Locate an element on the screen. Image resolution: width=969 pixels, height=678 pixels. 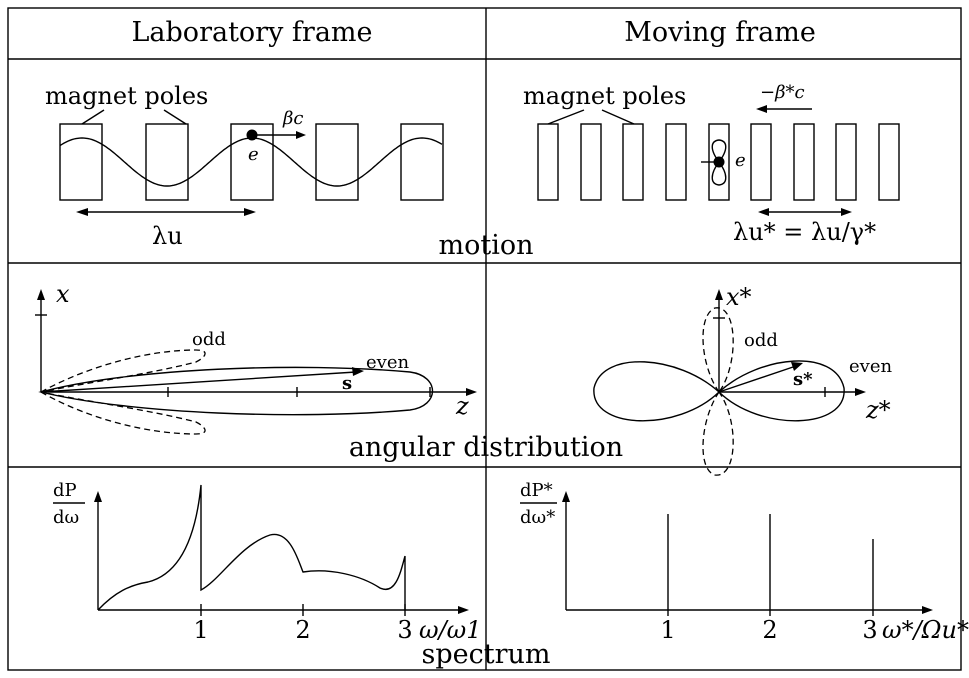
moving-odd-label: odd is located at coordinates (761, 340).